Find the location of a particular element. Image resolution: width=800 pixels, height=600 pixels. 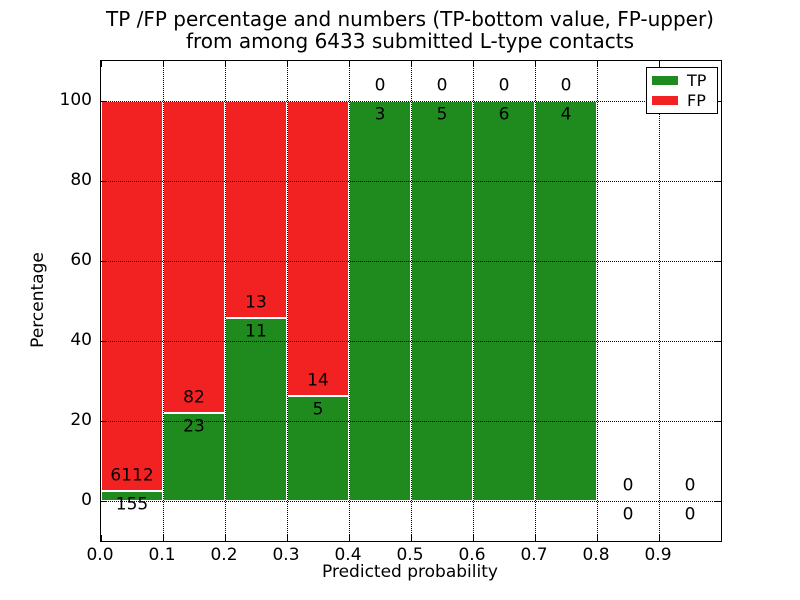

annotation-tp-count: 155 is located at coordinates (132, 504).